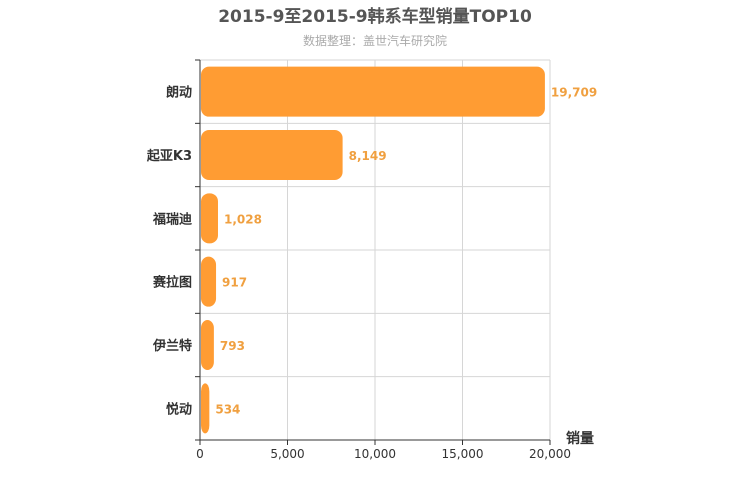 The width and height of the screenshot is (750, 500). Describe the element at coordinates (574, 93) in the screenshot. I see `value-label: 19,709` at that location.